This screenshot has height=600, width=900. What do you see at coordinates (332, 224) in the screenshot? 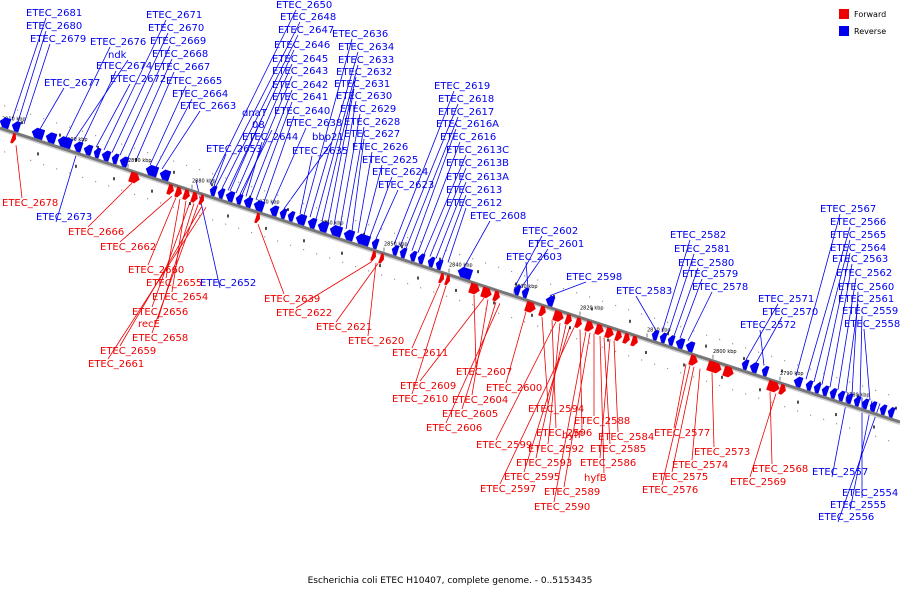
I see `kbp-tick-label: 2860 kbp` at bounding box center [332, 224].